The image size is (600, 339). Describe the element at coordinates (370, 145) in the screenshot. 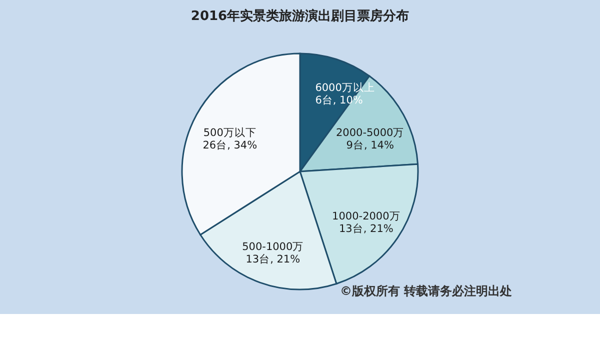

I see `data-label: 9台, 14%` at that location.